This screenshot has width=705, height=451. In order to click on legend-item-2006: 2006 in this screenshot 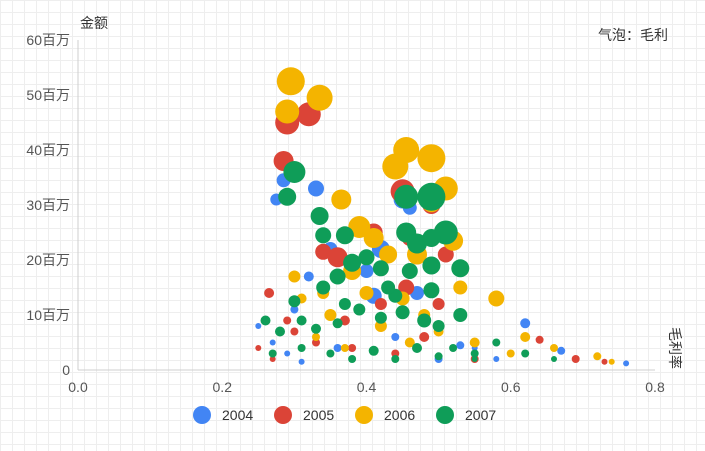, I will do `click(385, 415)`.